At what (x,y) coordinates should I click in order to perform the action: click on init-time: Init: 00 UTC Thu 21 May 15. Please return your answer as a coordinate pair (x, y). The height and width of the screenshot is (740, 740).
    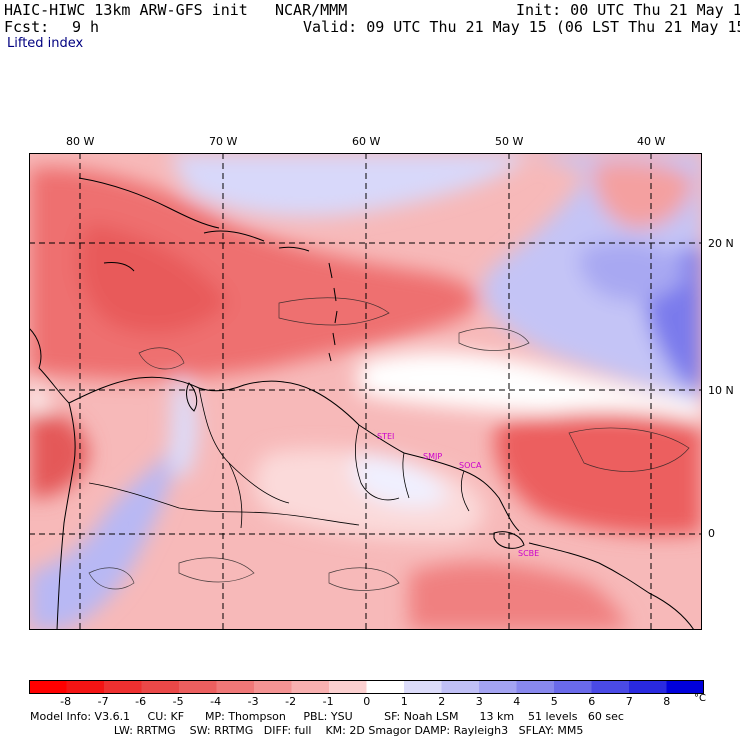
    Looking at the image, I should click on (628, 10).